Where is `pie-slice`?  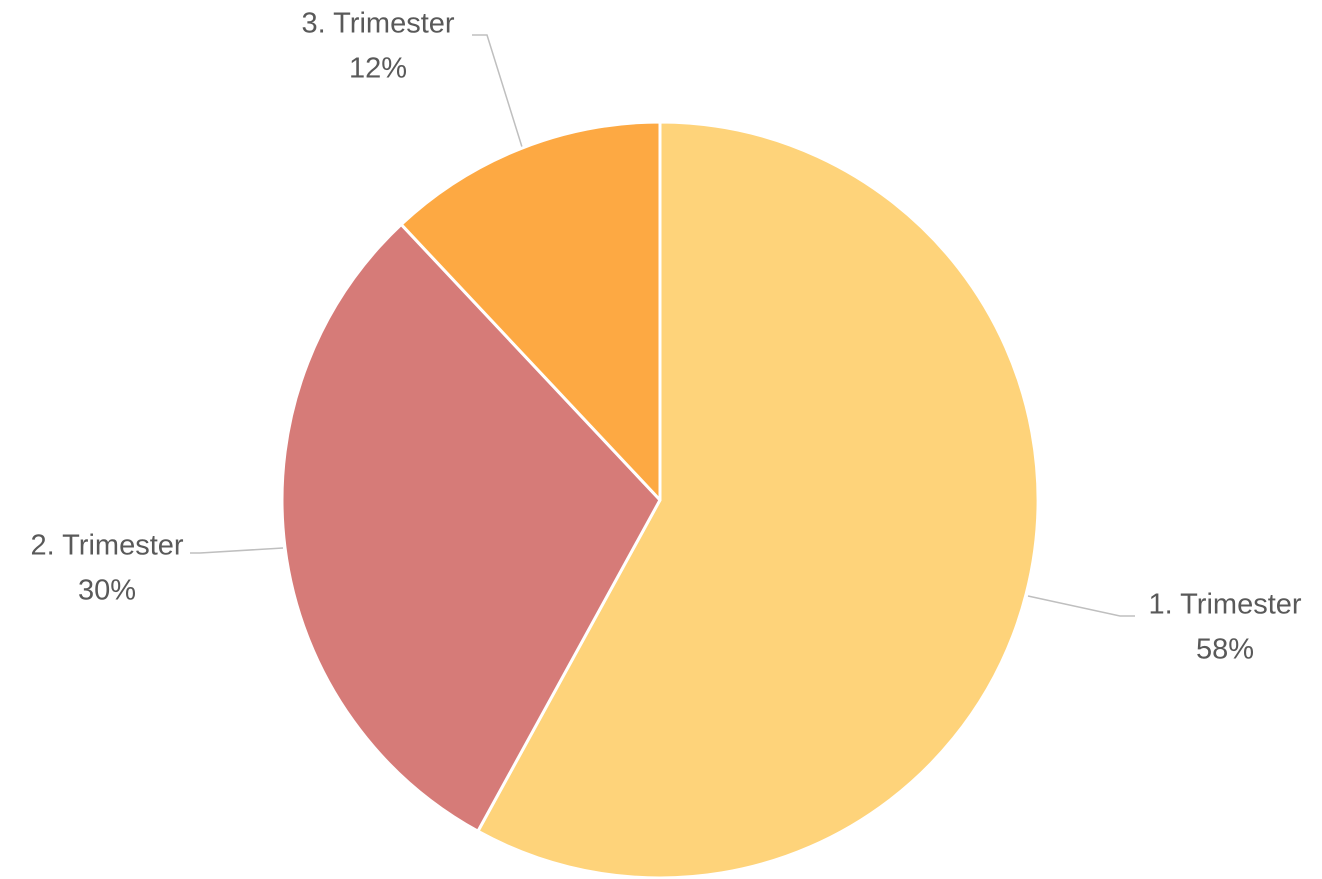 pie-slice is located at coordinates (530, 311).